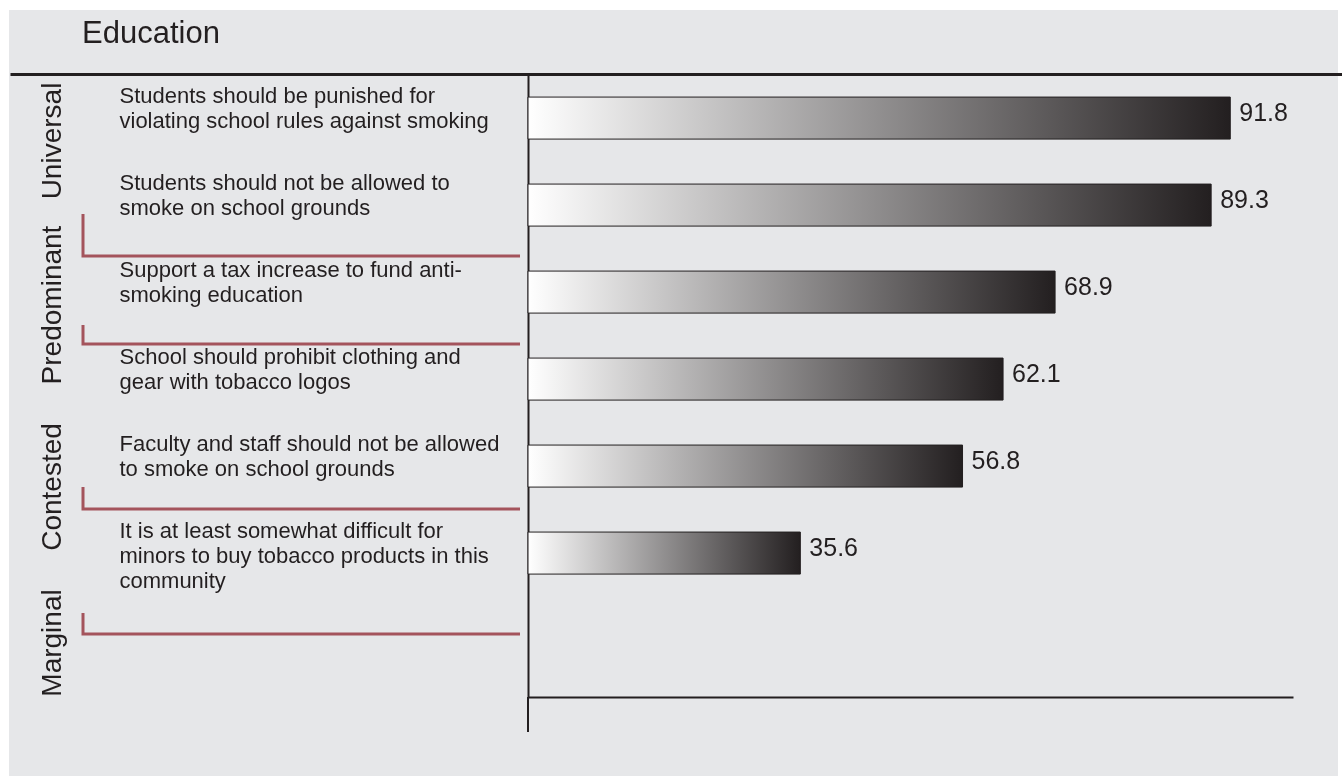  Describe the element at coordinates (1036, 373) in the screenshot. I see `data-label: 62.1` at that location.